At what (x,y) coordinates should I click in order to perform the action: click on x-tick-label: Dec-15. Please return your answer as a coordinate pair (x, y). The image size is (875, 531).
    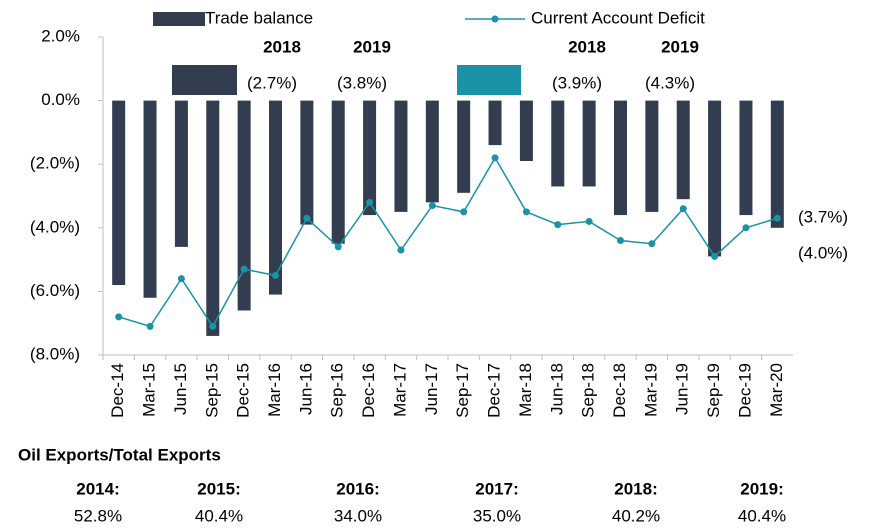
    Looking at the image, I should click on (243, 390).